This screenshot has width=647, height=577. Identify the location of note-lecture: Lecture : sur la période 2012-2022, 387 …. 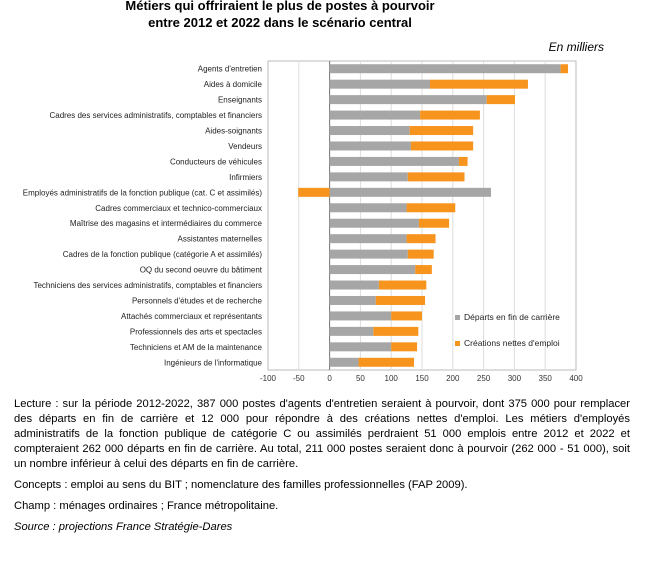
(322, 434).